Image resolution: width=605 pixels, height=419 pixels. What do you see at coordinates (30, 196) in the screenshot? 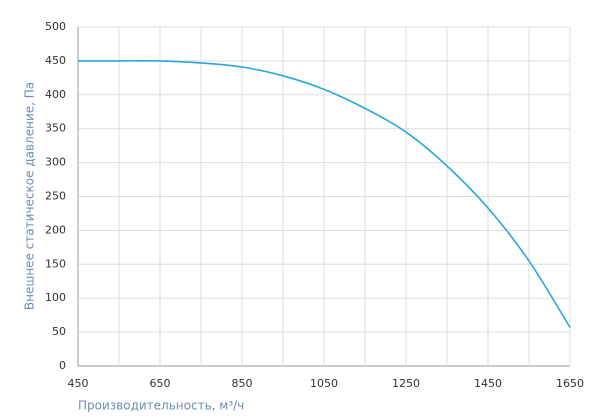
I see `y-axis-title: Внешнее статическое давление, Па` at bounding box center [30, 196].